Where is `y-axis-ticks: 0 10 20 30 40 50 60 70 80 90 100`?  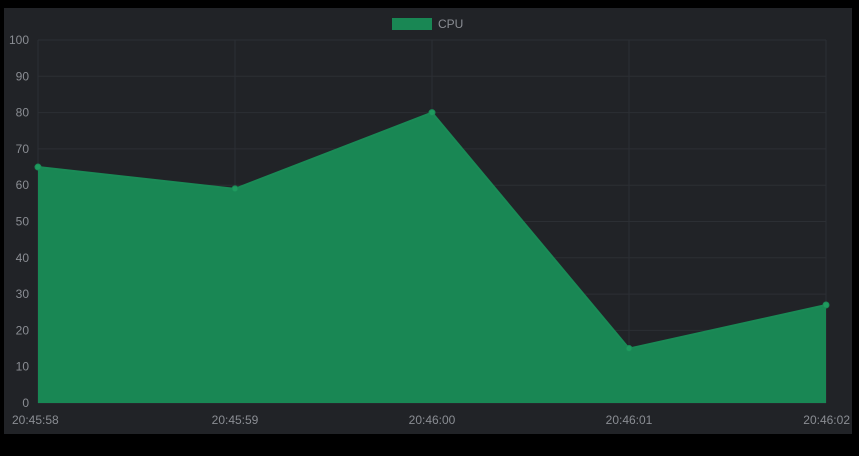
y-axis-ticks: 0 10 20 30 40 50 60 70 80 90 100 is located at coordinates (19, 221).